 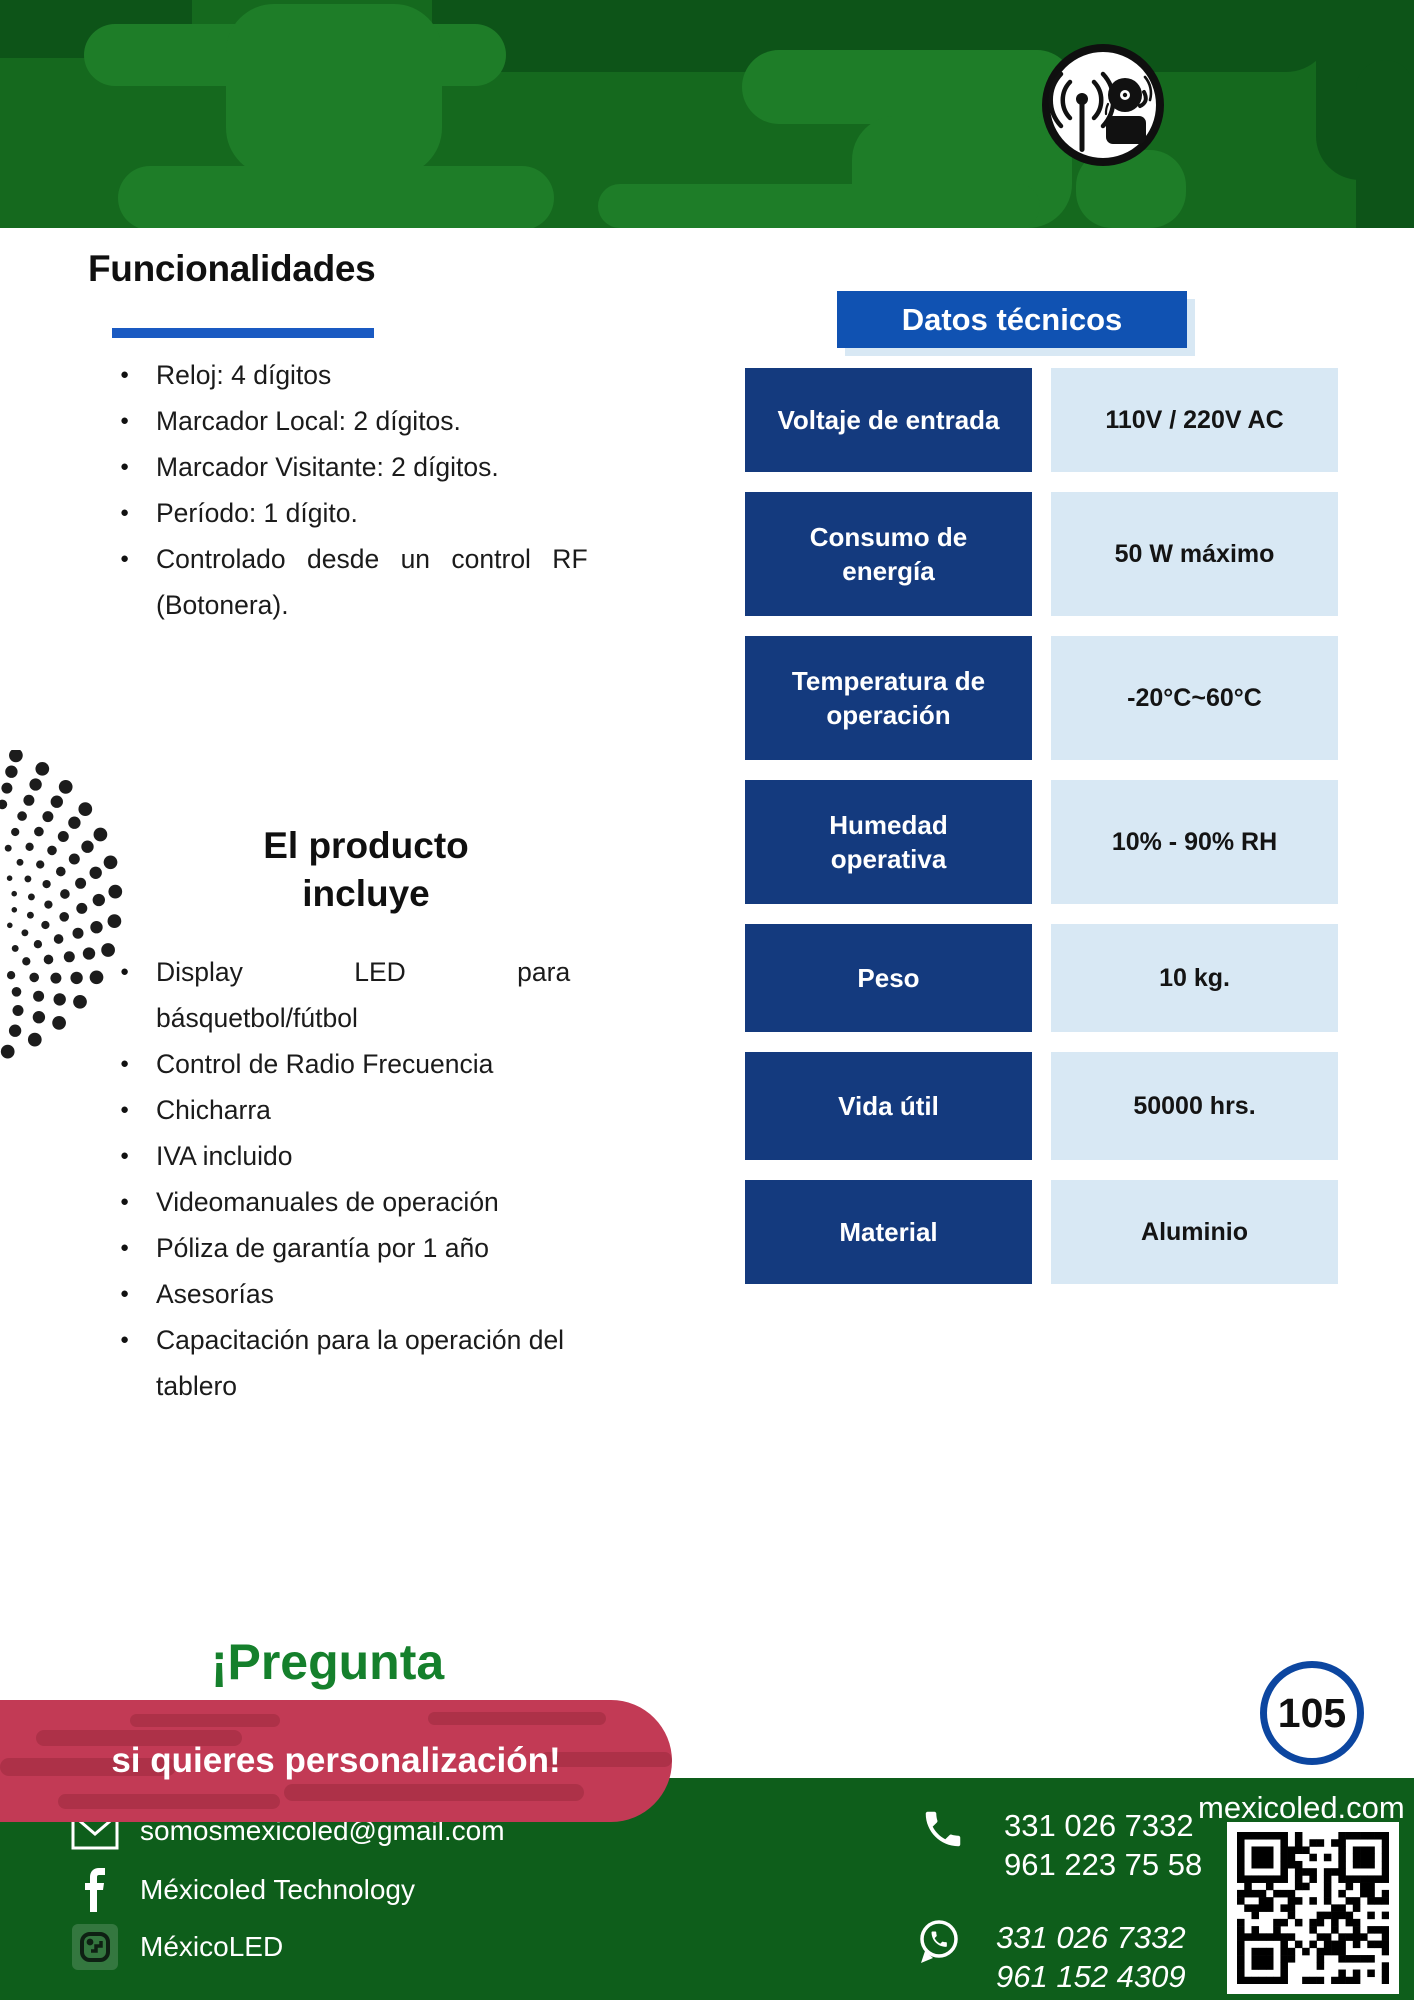 I want to click on table-row: Vida útil 50000 hrs., so click(x=1041, y=1106).